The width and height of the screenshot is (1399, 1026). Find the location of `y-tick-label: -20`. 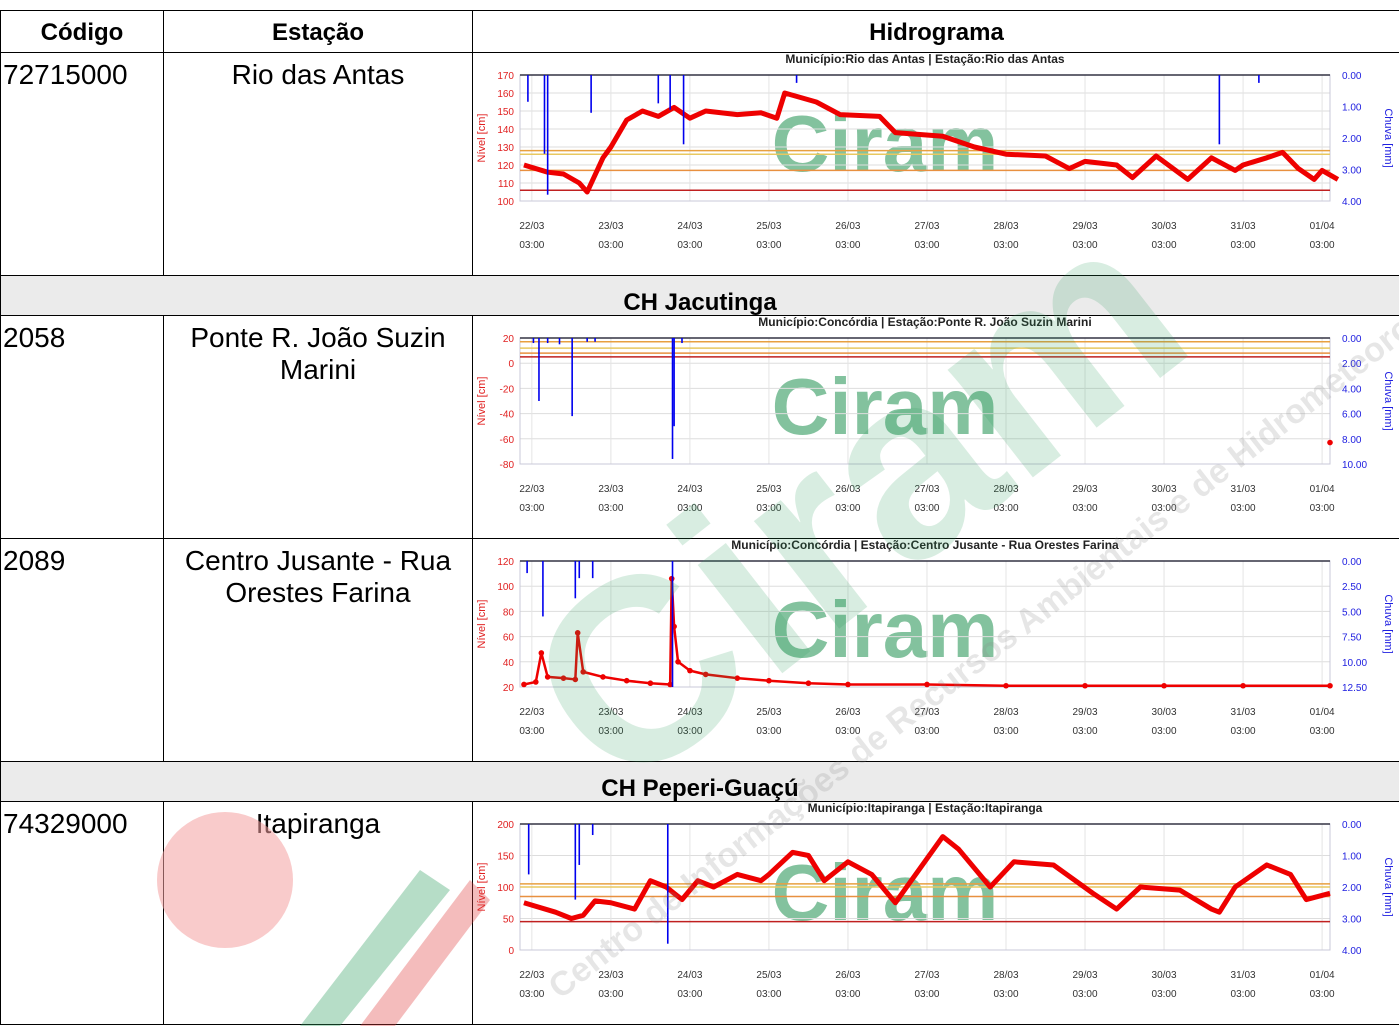

y-tick-label: -20 is located at coordinates (507, 389).